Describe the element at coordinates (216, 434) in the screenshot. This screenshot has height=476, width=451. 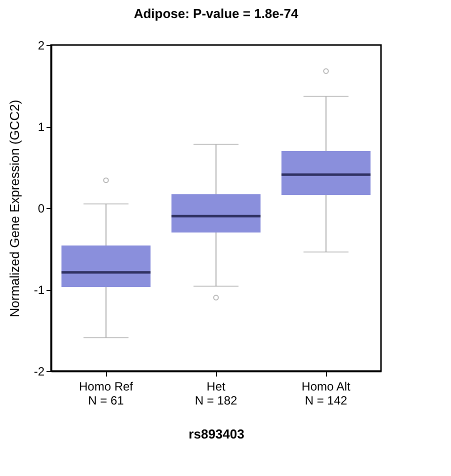
I see `x-axis-title: rs893403` at that location.